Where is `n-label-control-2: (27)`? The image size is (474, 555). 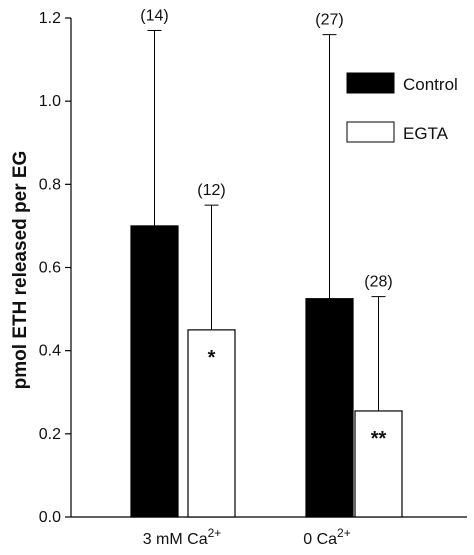
n-label-control-2: (27) is located at coordinates (329, 20).